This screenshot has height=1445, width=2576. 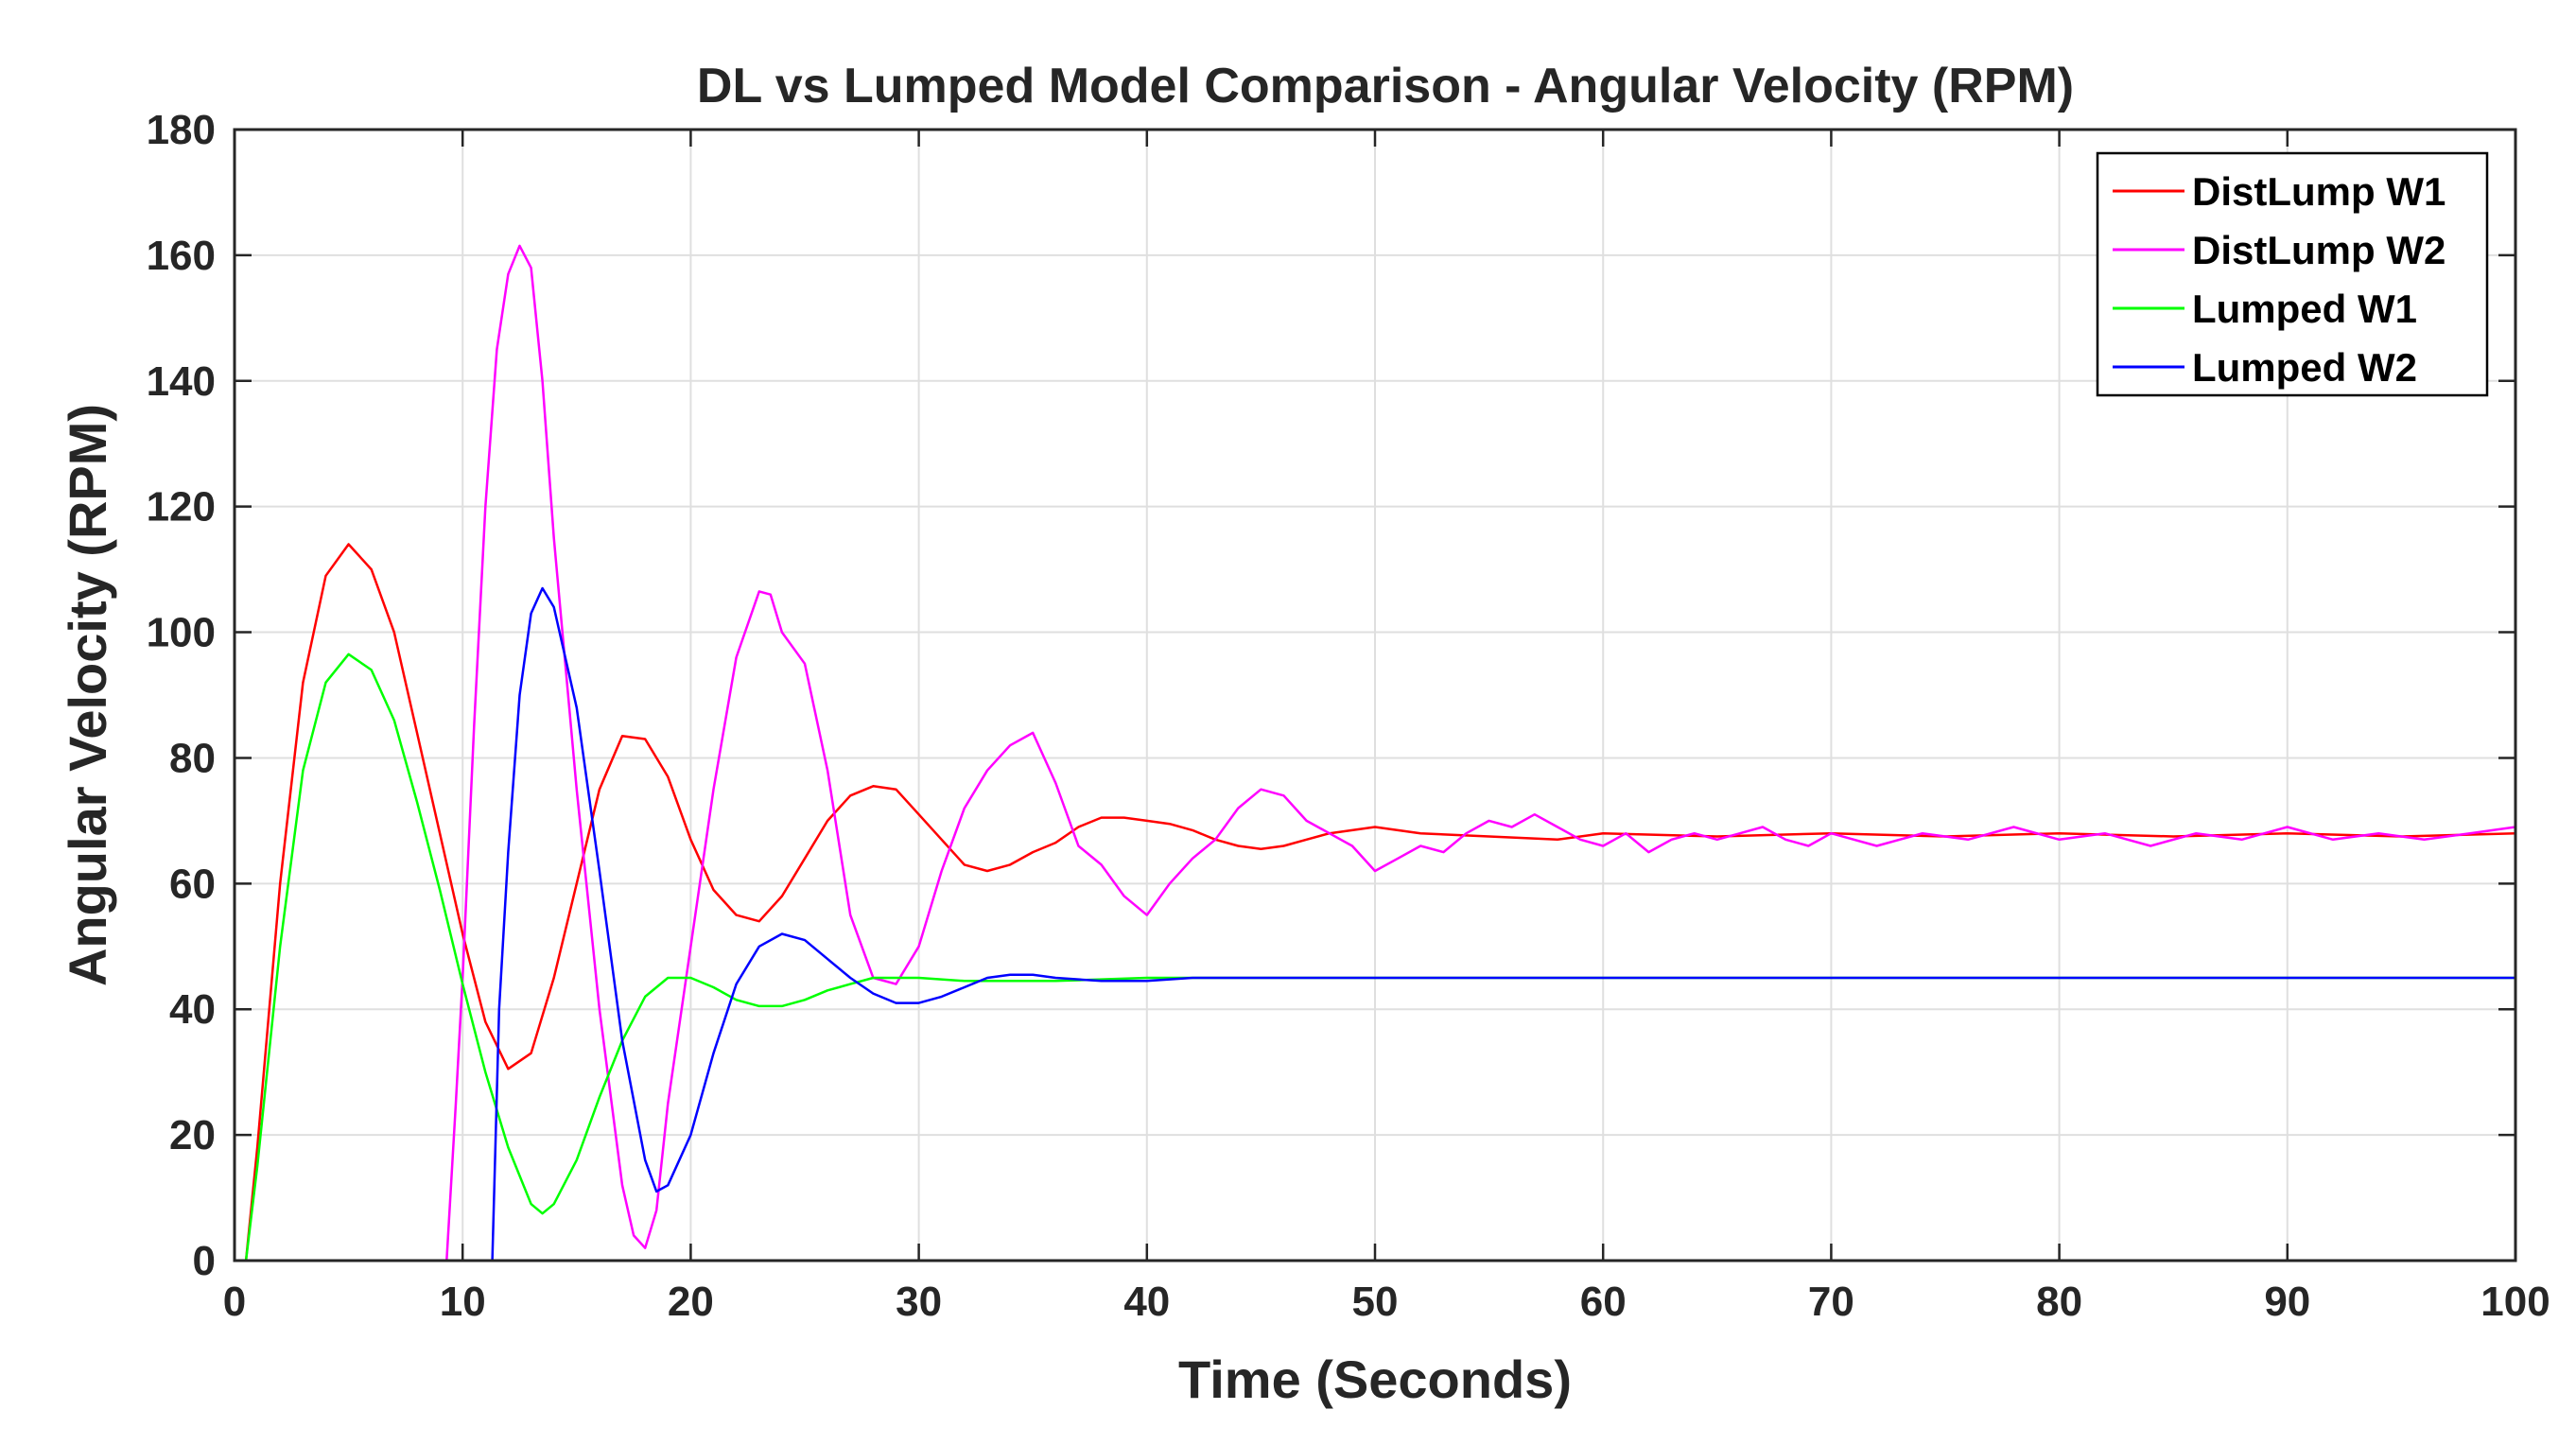 What do you see at coordinates (2304, 367) in the screenshot?
I see `legend-label-lumped-w2: Lumped W2` at bounding box center [2304, 367].